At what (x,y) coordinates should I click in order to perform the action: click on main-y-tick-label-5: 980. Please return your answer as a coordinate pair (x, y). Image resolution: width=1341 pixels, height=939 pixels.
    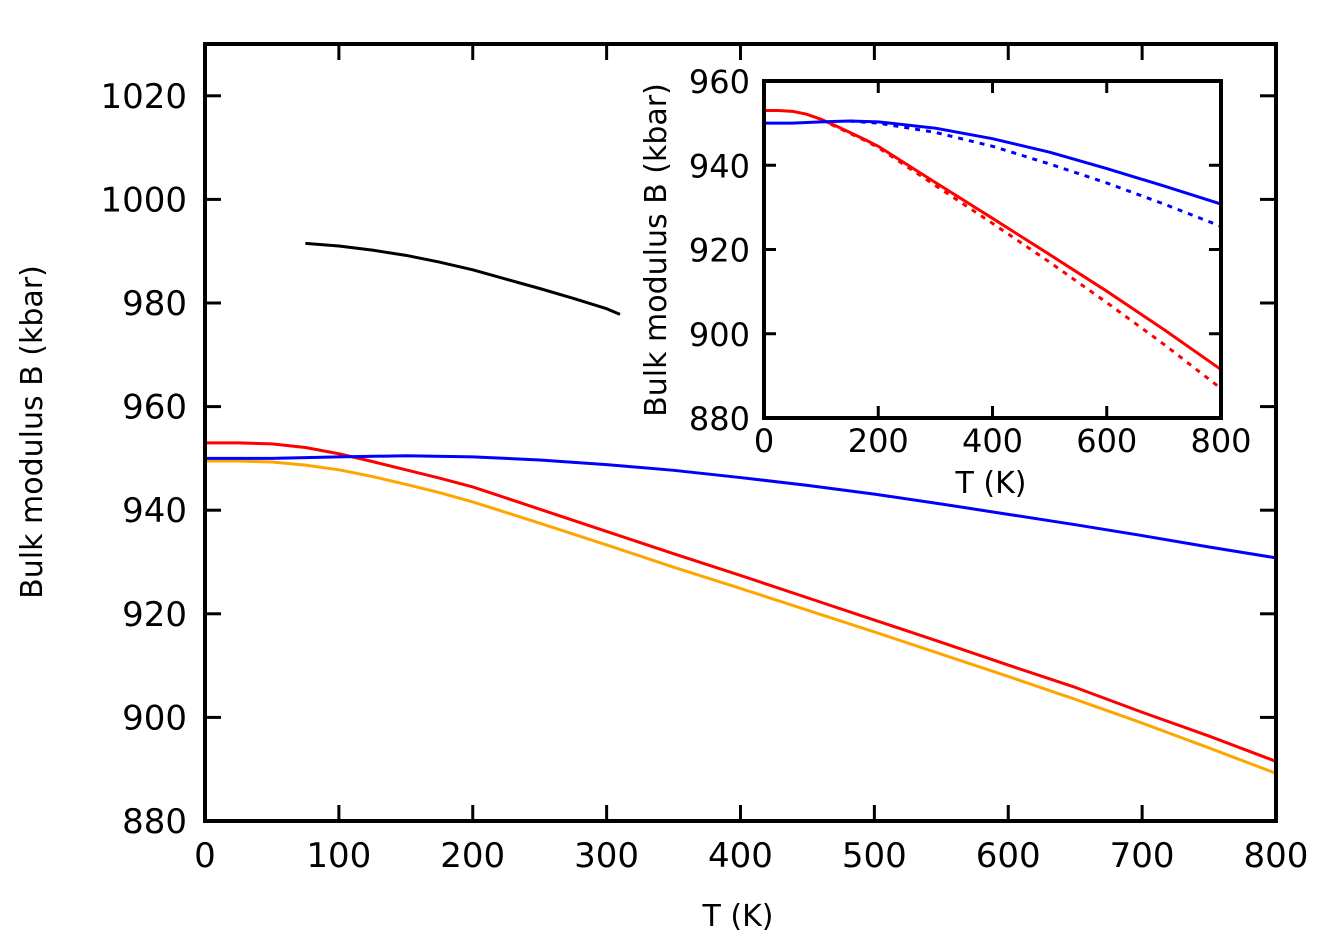
    Looking at the image, I should click on (154, 304).